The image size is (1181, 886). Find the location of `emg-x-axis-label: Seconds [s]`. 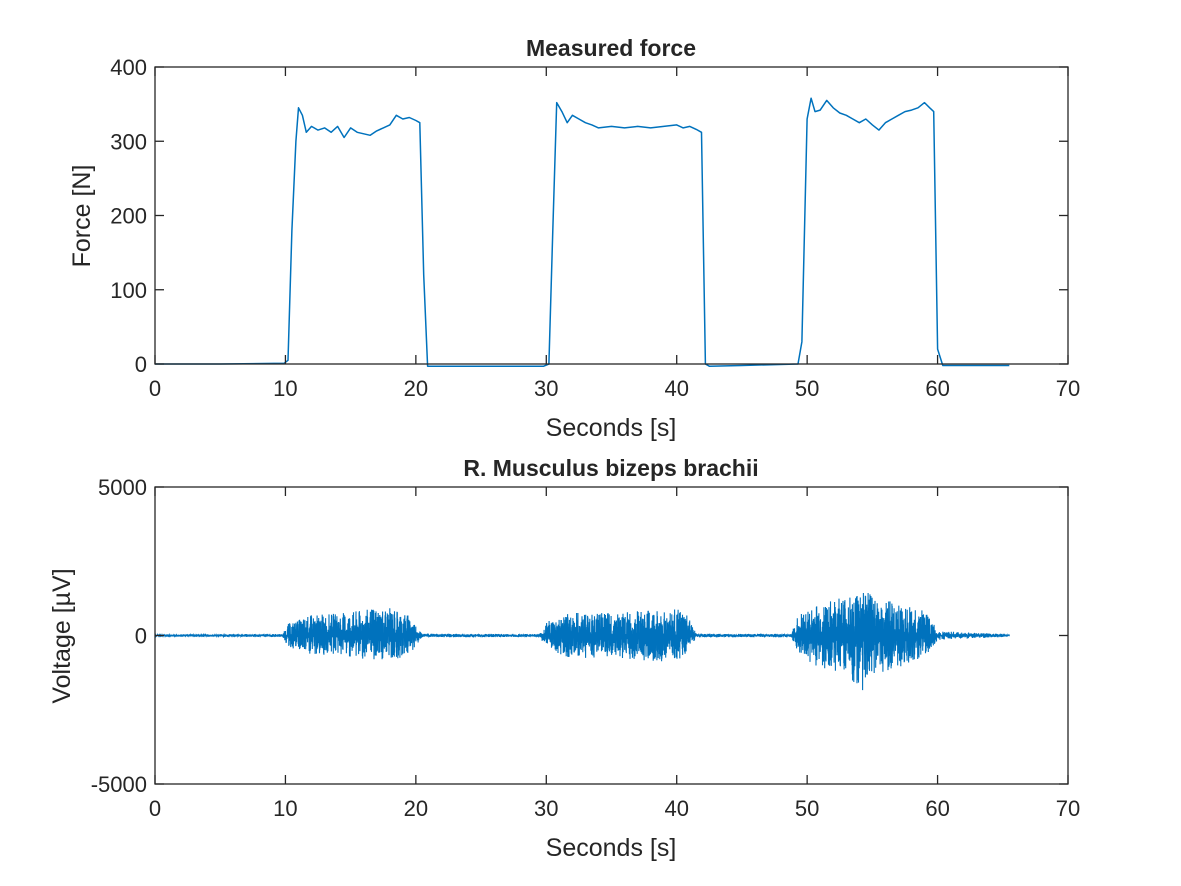

emg-x-axis-label: Seconds [s] is located at coordinates (611, 848).